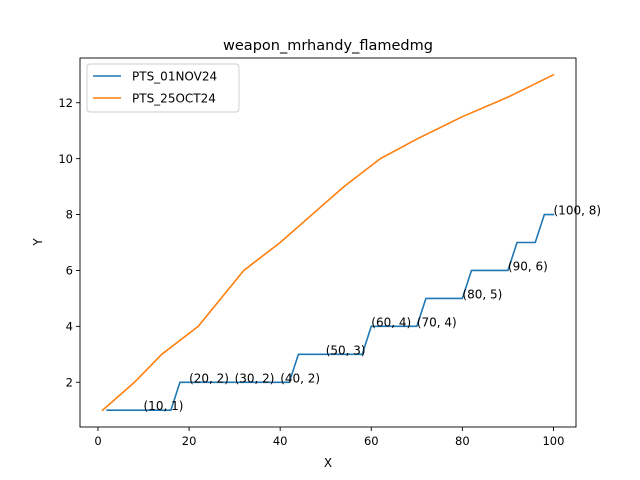  I want to click on x-tick-label: 20, so click(189, 441).